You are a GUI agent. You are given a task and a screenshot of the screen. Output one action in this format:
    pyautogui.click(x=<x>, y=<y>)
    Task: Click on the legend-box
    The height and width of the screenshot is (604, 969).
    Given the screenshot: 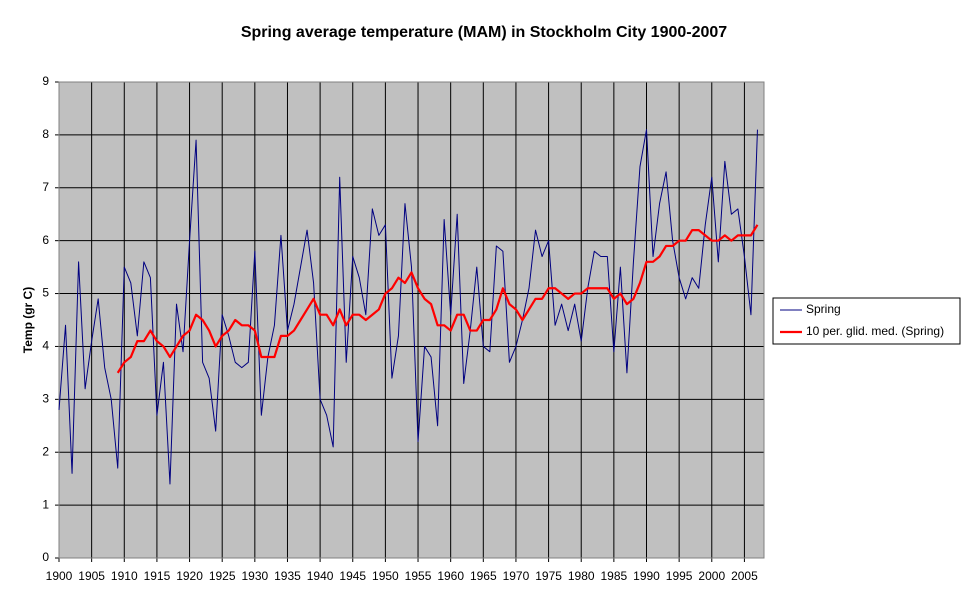 What is the action you would take?
    pyautogui.click(x=866, y=321)
    